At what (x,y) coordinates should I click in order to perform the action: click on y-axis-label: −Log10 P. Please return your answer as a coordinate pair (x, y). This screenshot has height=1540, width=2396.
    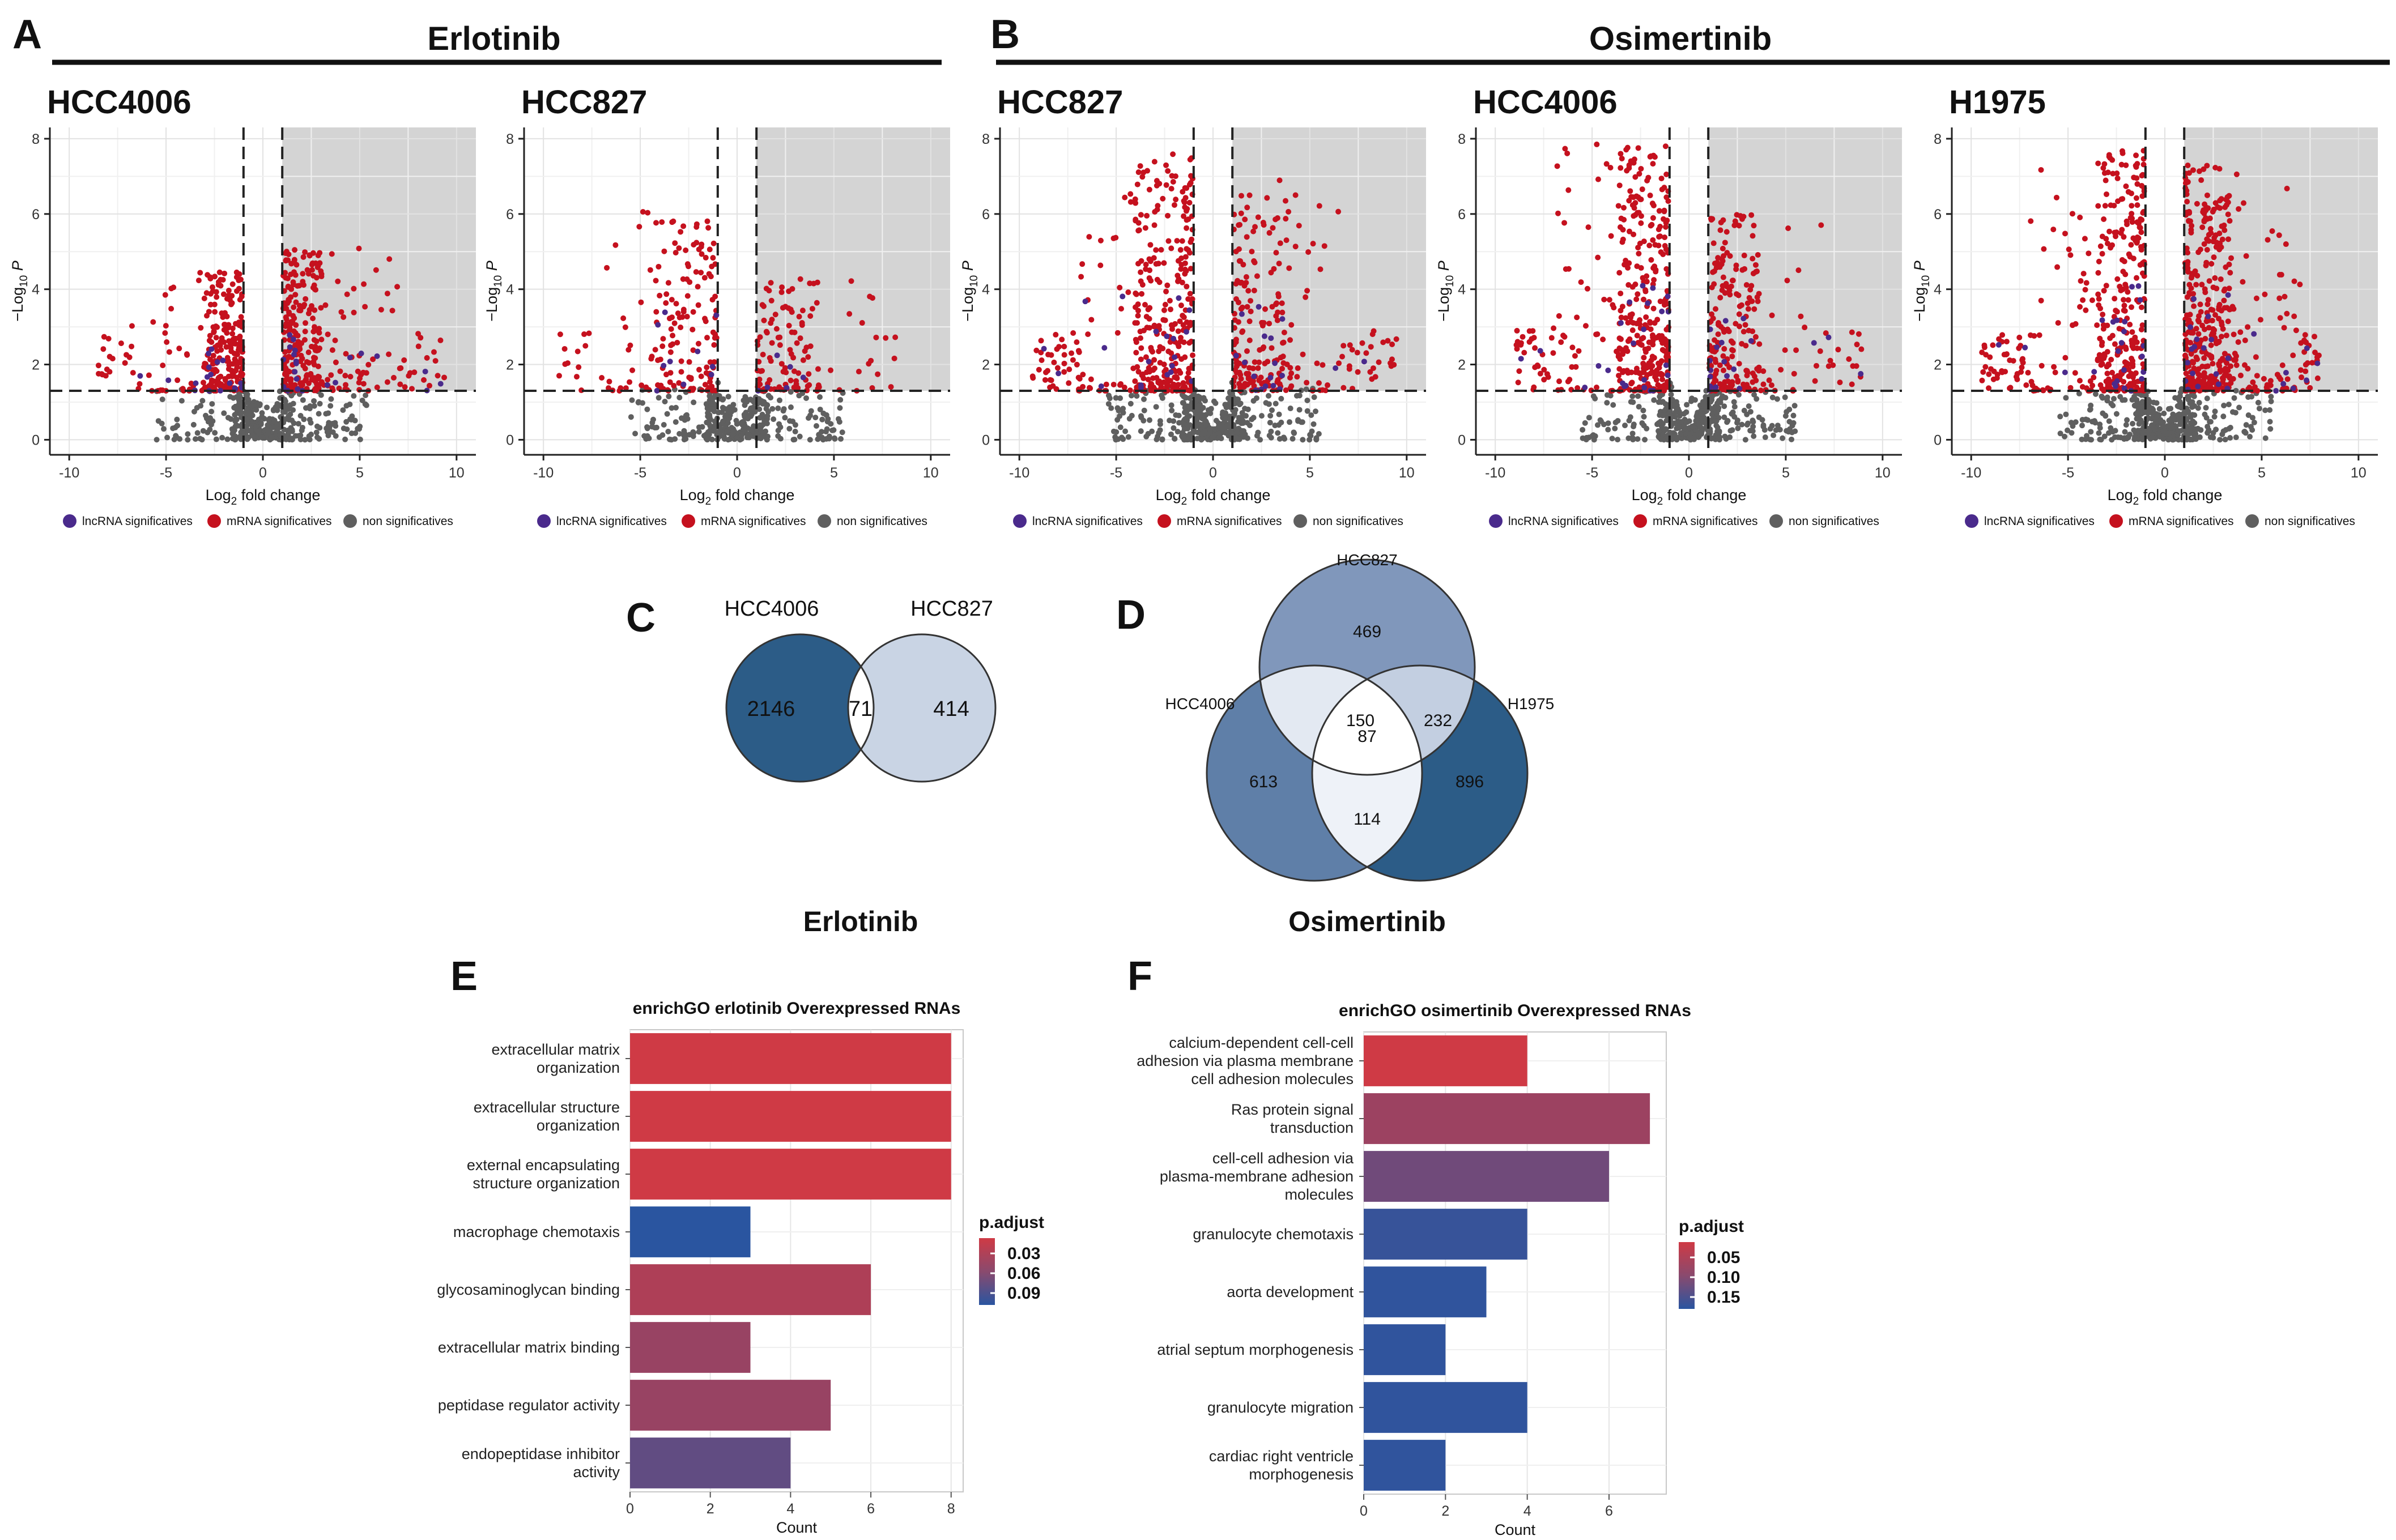
    Looking at the image, I should click on (969, 291).